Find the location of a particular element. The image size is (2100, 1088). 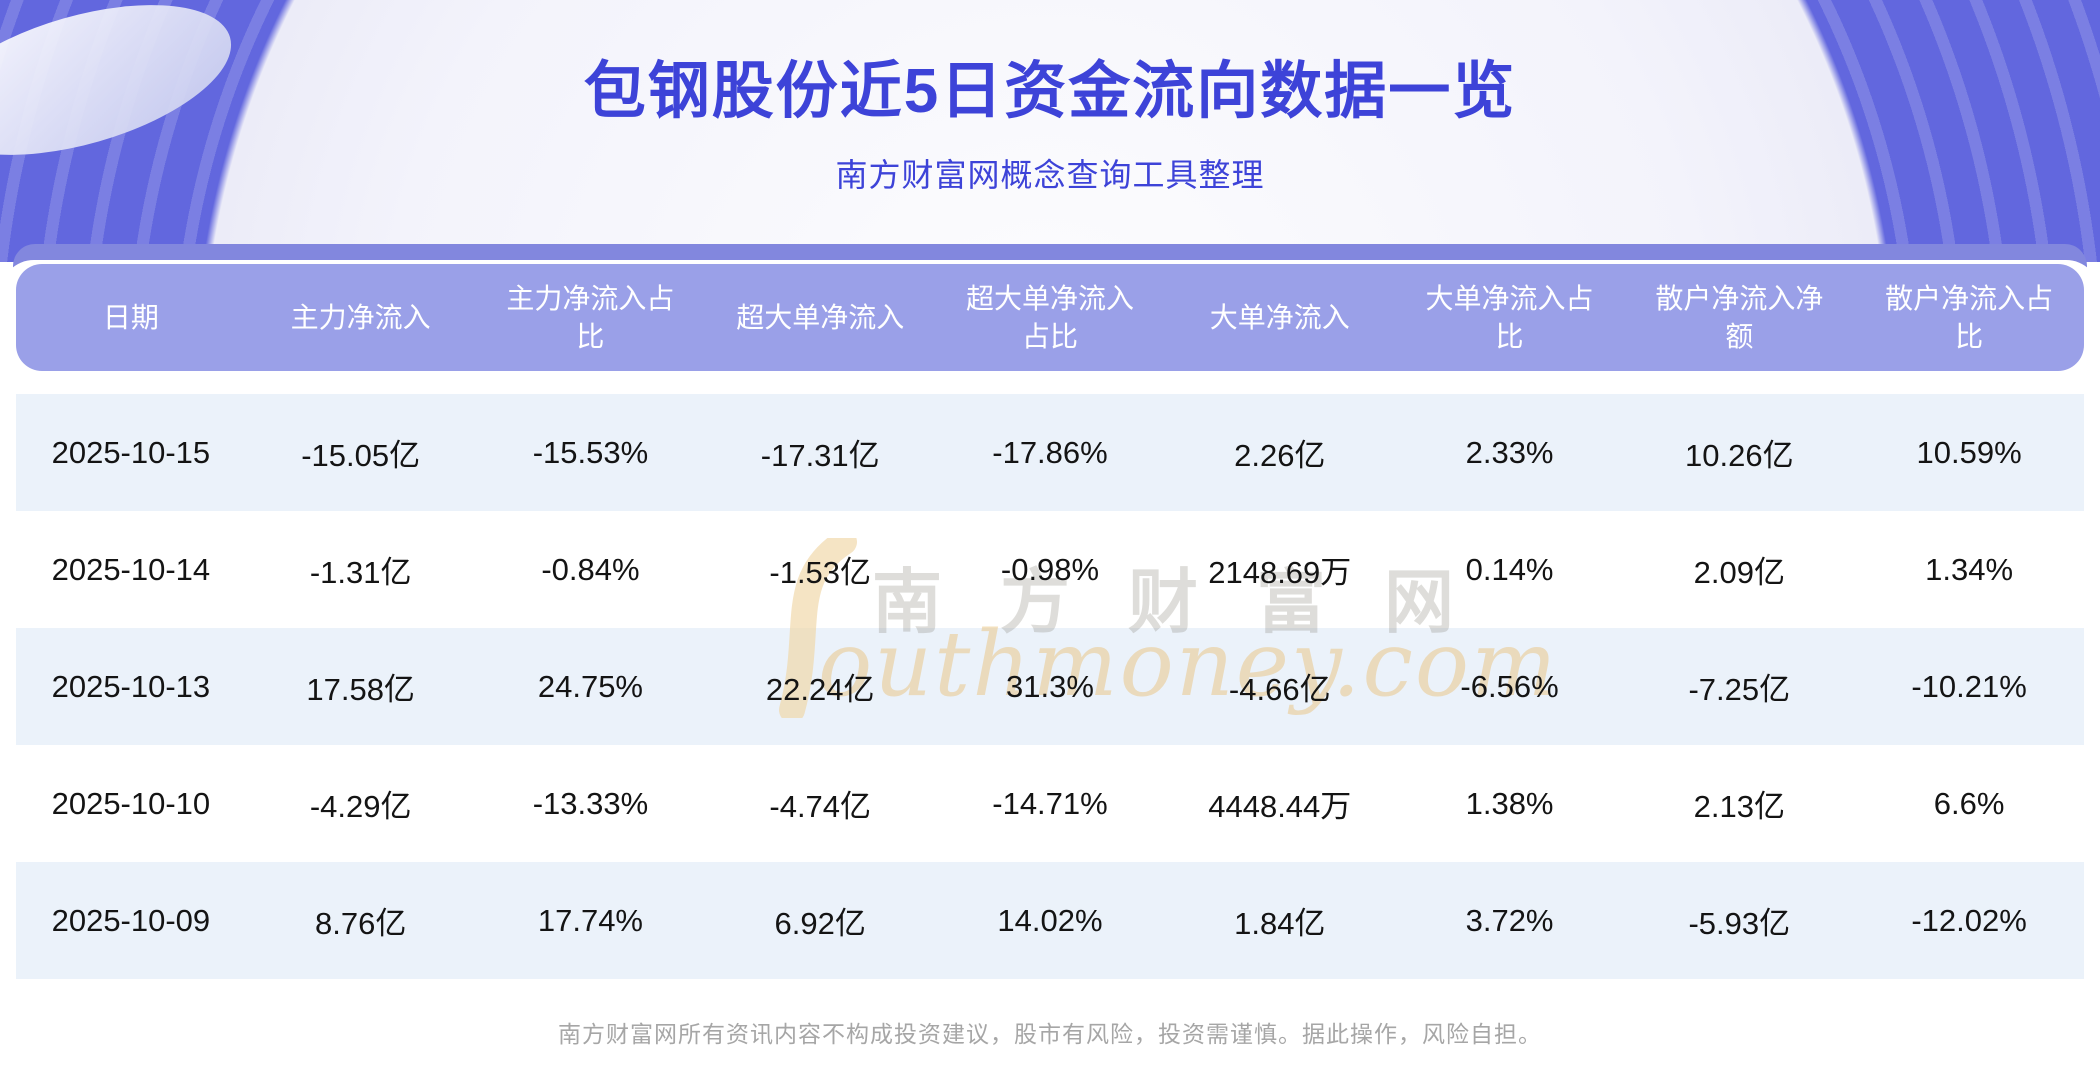

cell-text: -15.05亿 is located at coordinates (361, 455).